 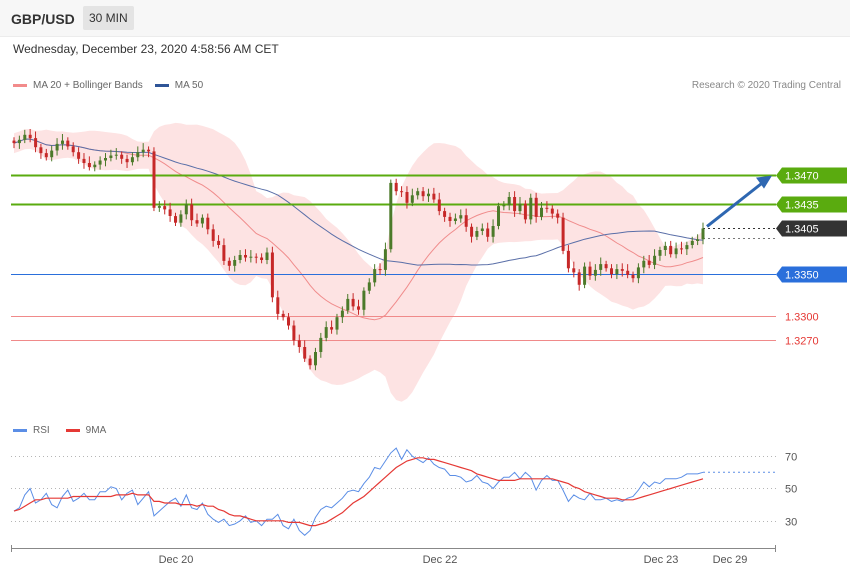 I want to click on rsi-tick-label: 30, so click(x=791, y=523).